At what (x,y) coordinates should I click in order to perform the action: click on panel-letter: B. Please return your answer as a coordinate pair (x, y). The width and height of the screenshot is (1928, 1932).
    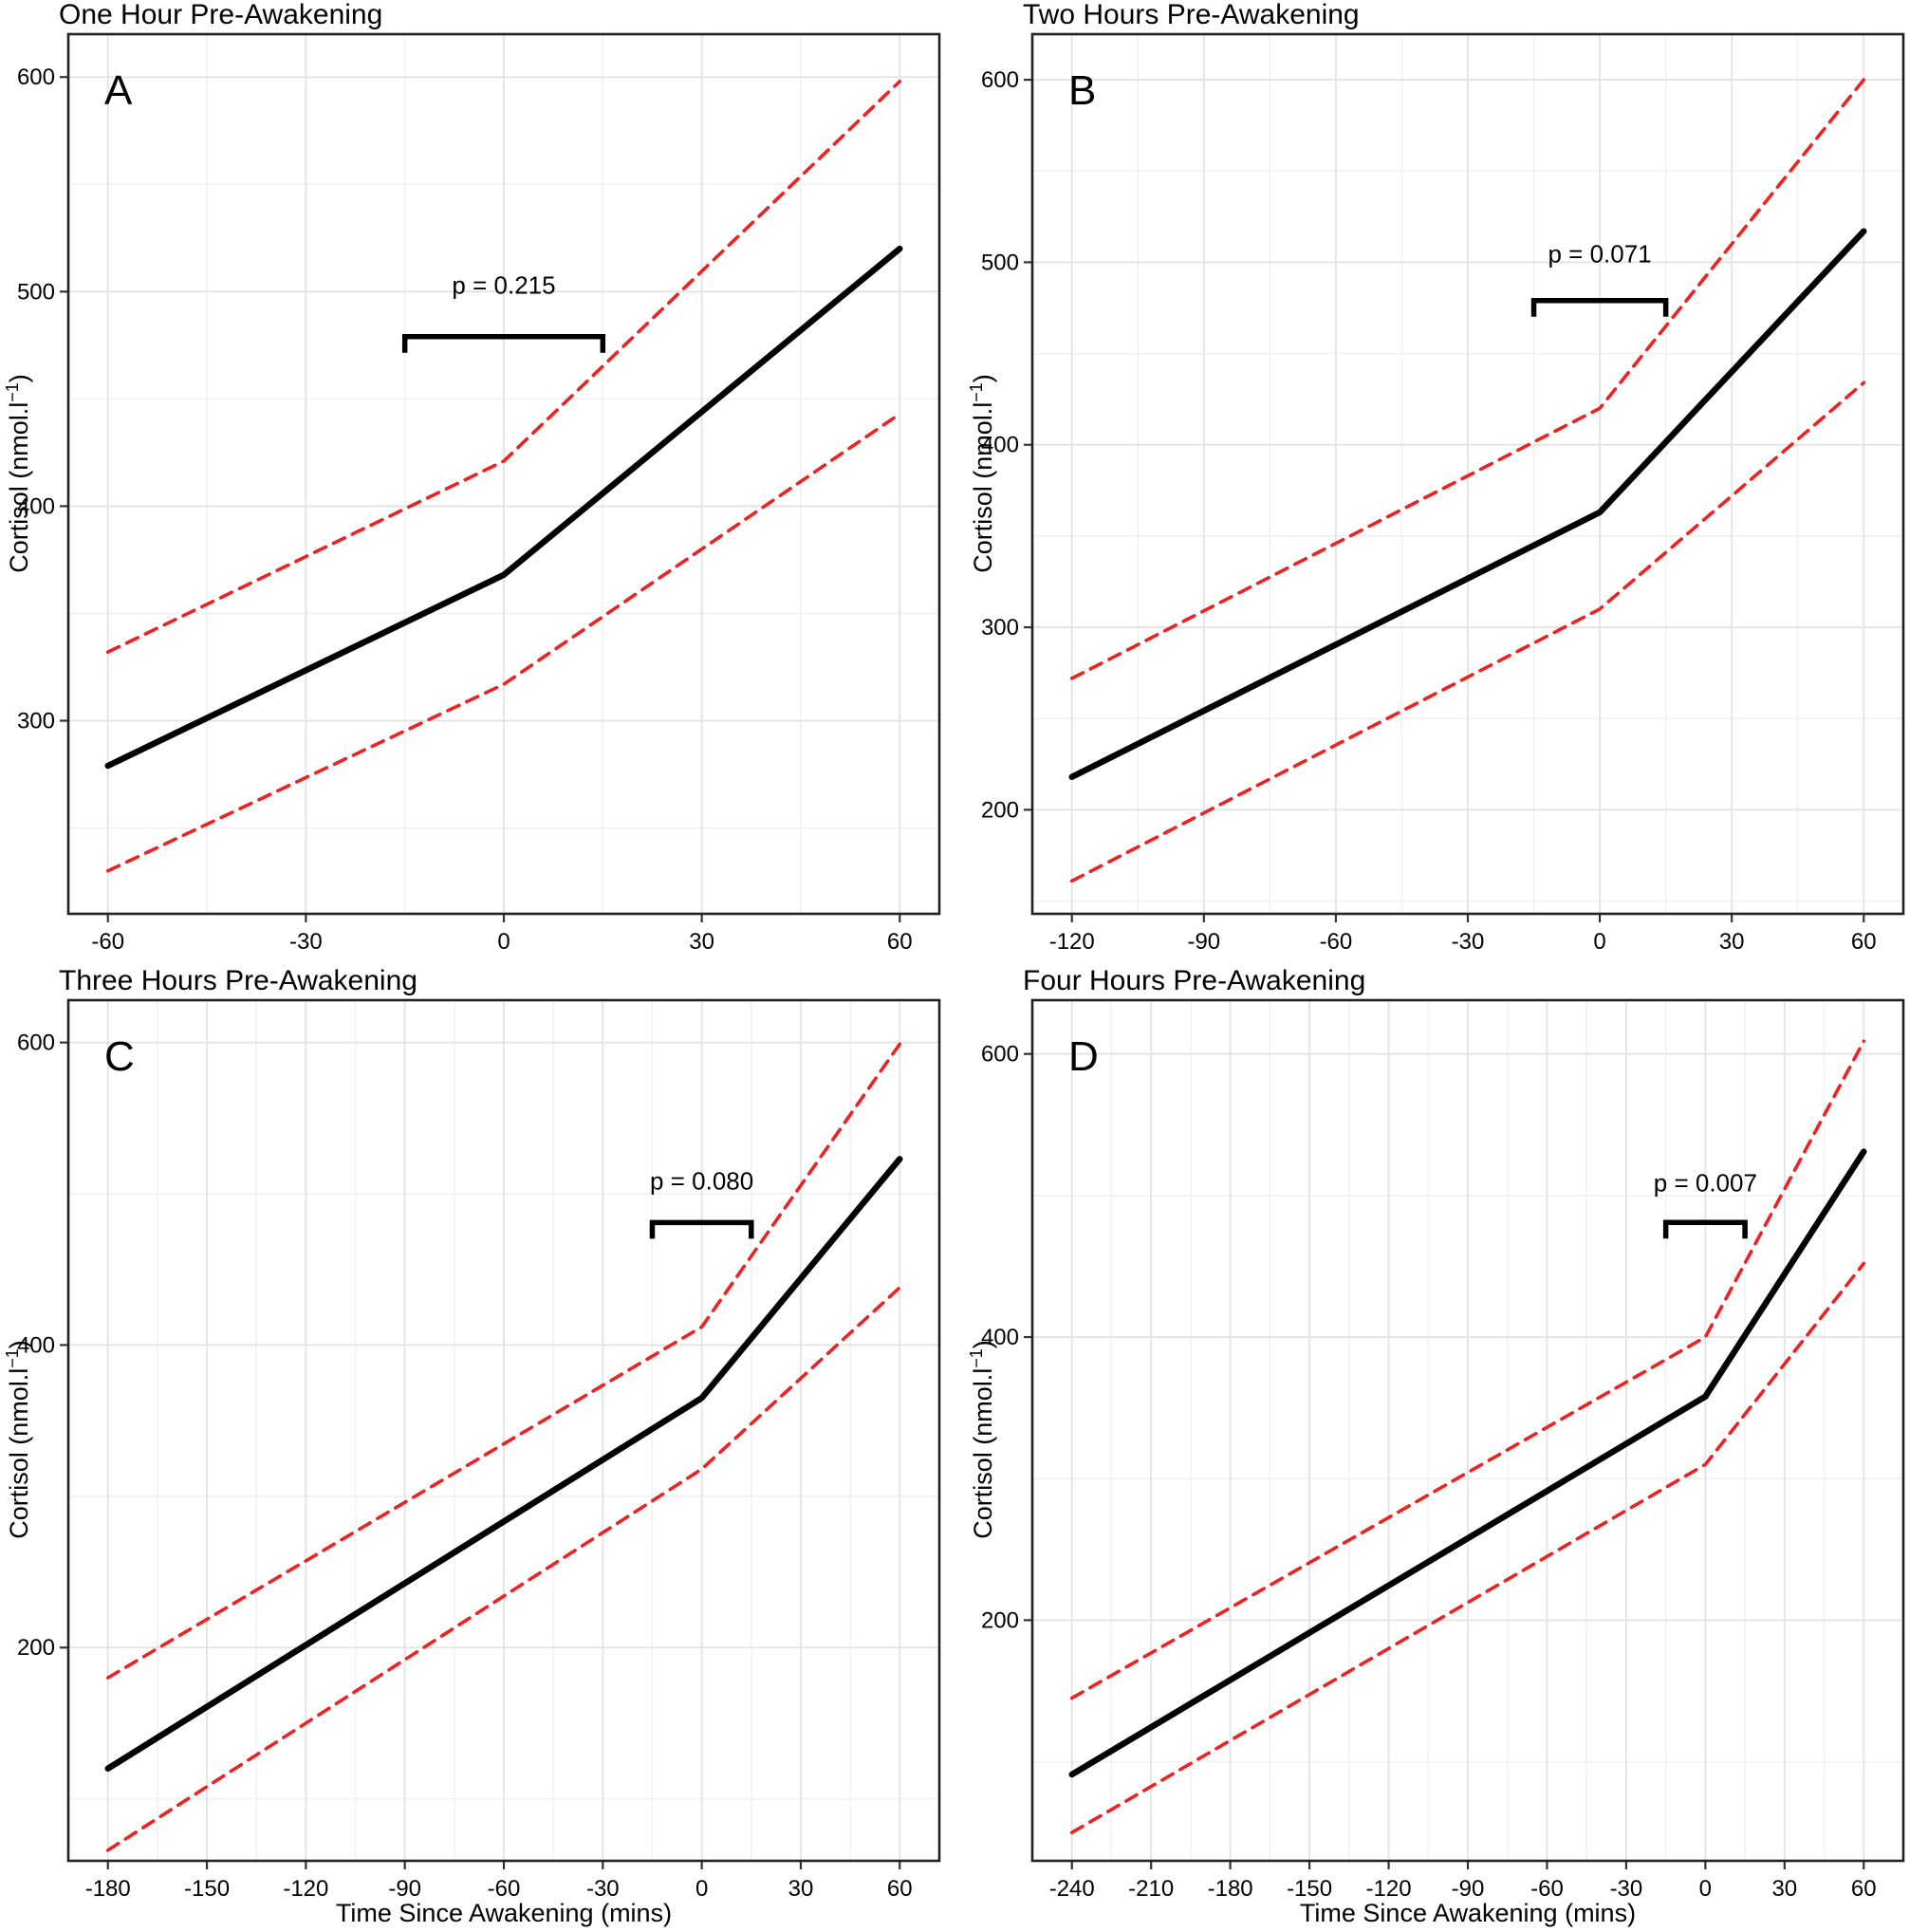
    Looking at the image, I should click on (1082, 90).